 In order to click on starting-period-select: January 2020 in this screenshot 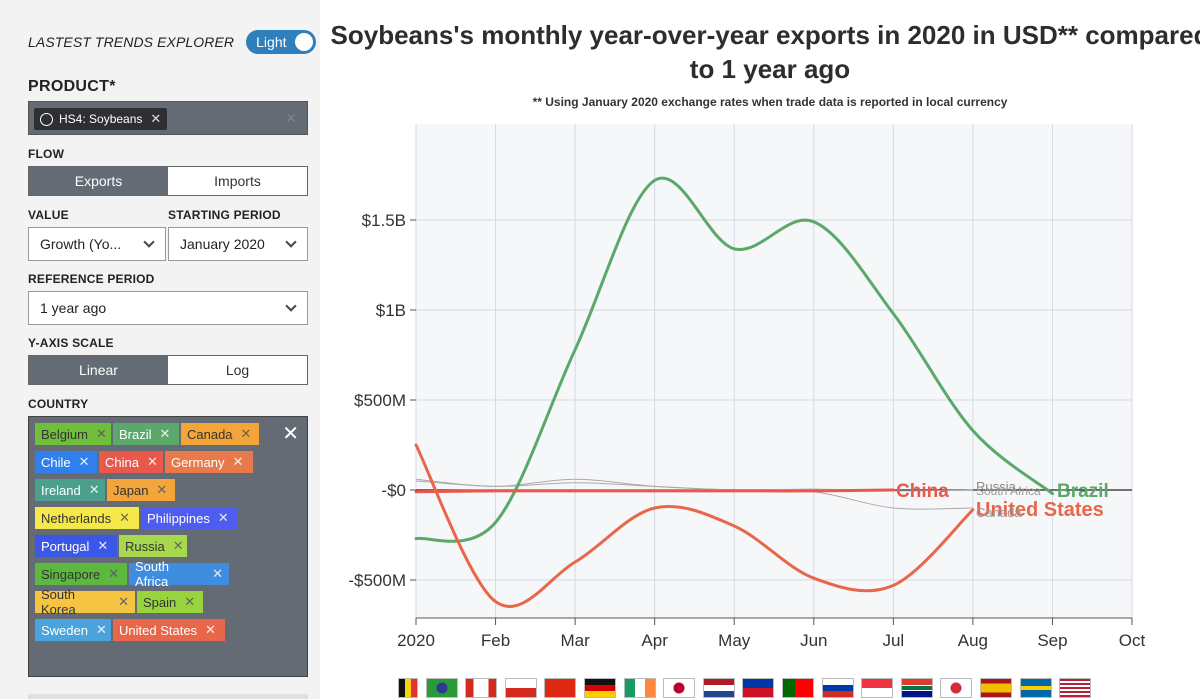, I will do `click(238, 244)`.